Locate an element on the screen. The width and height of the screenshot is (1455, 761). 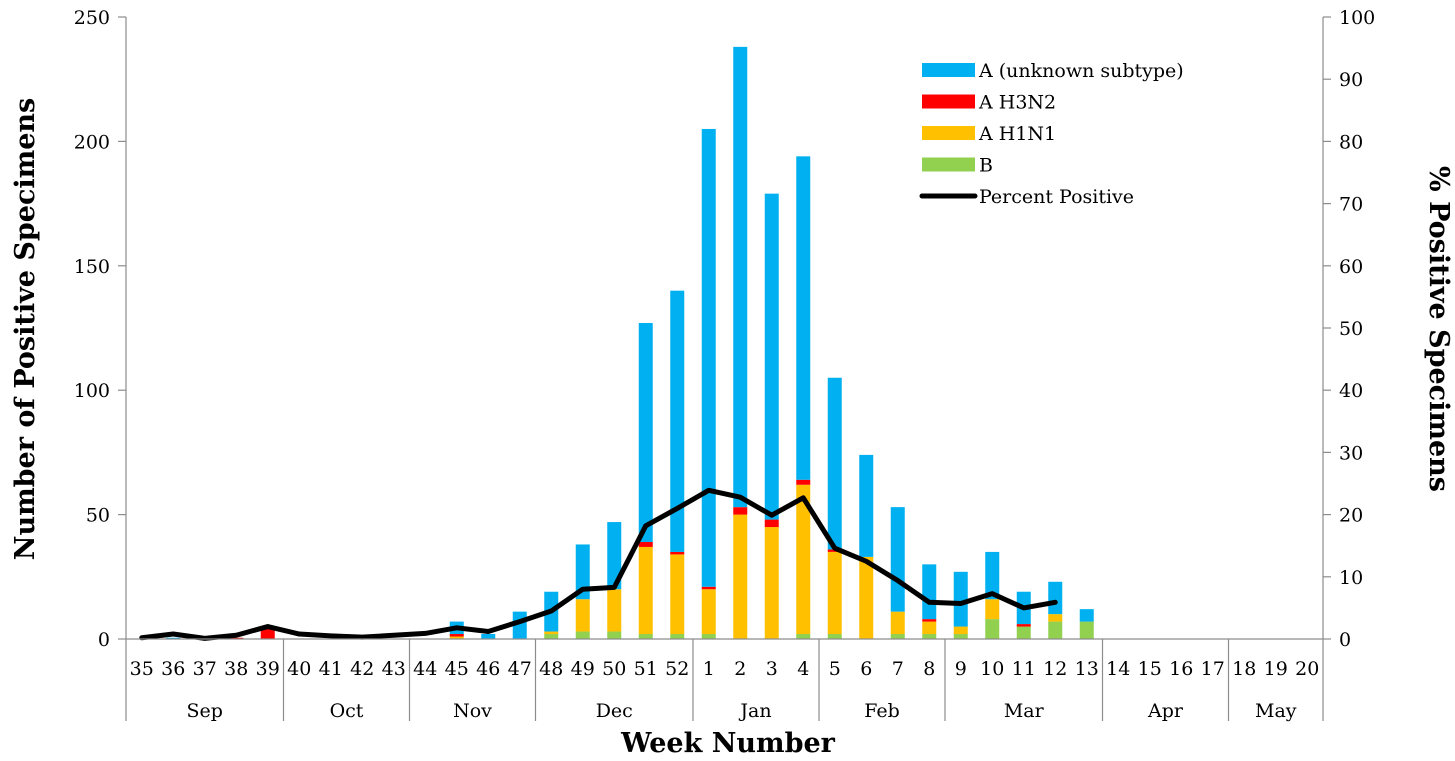
y-axis-title: Number of Positive Specimens is located at coordinates (25, 329).